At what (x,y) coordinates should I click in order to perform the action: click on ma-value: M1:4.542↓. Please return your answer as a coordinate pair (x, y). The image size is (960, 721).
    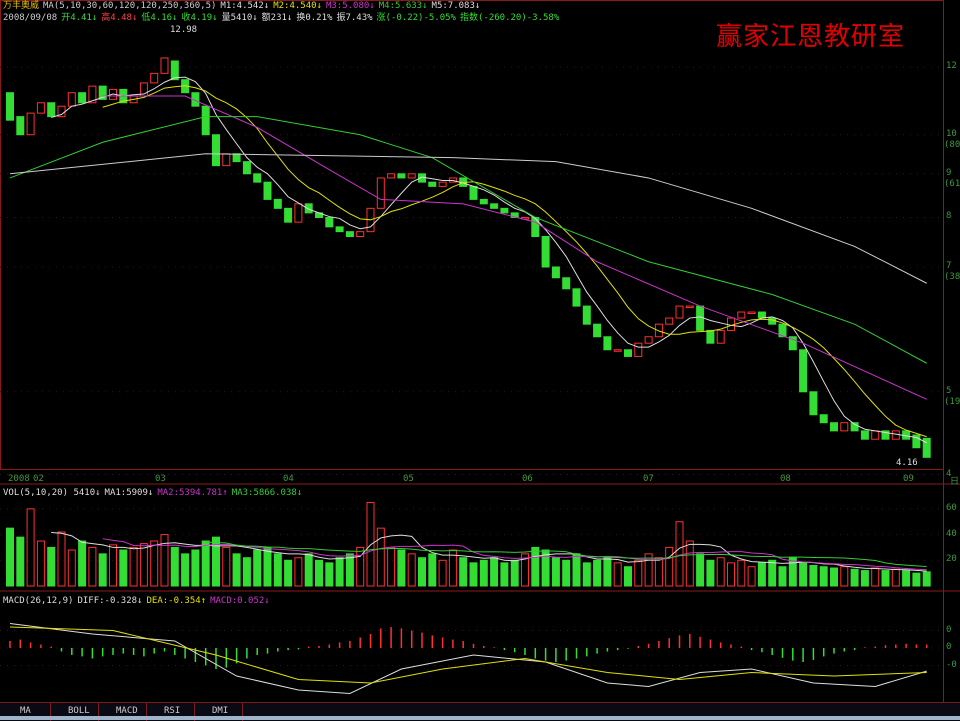
    Looking at the image, I should click on (245, 6).